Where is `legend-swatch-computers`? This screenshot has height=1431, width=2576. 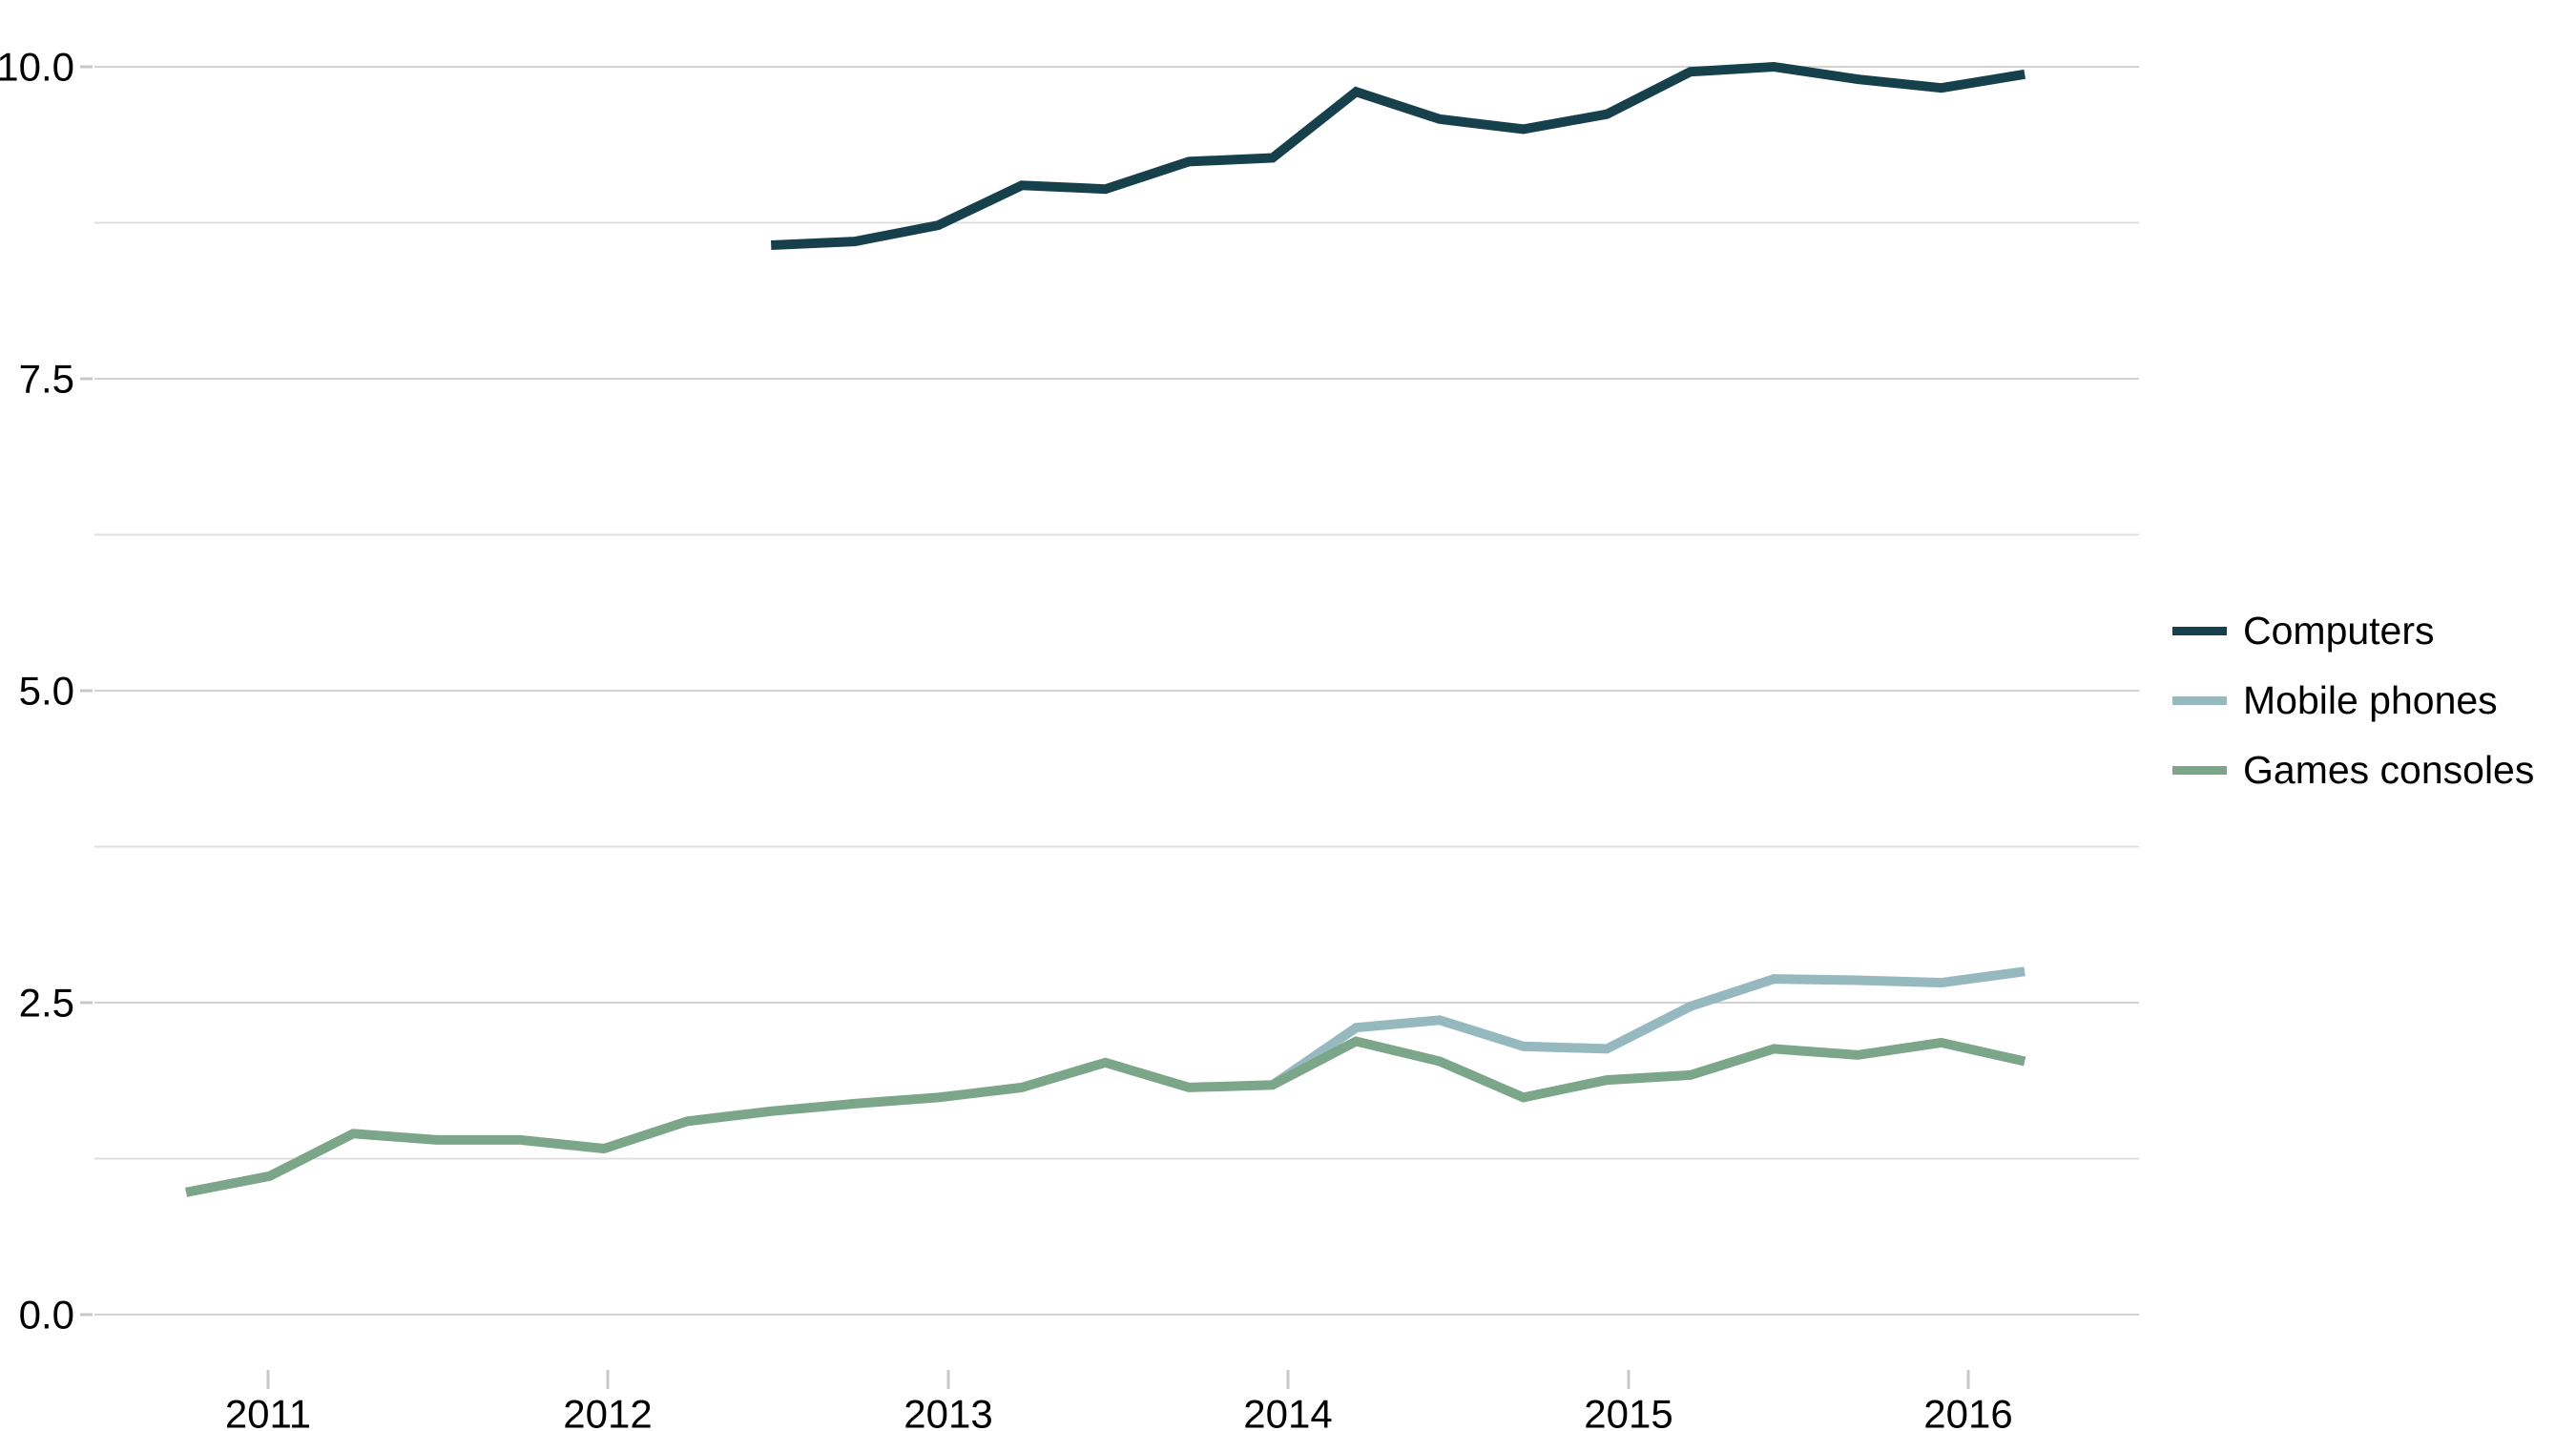
legend-swatch-computers is located at coordinates (2199, 631).